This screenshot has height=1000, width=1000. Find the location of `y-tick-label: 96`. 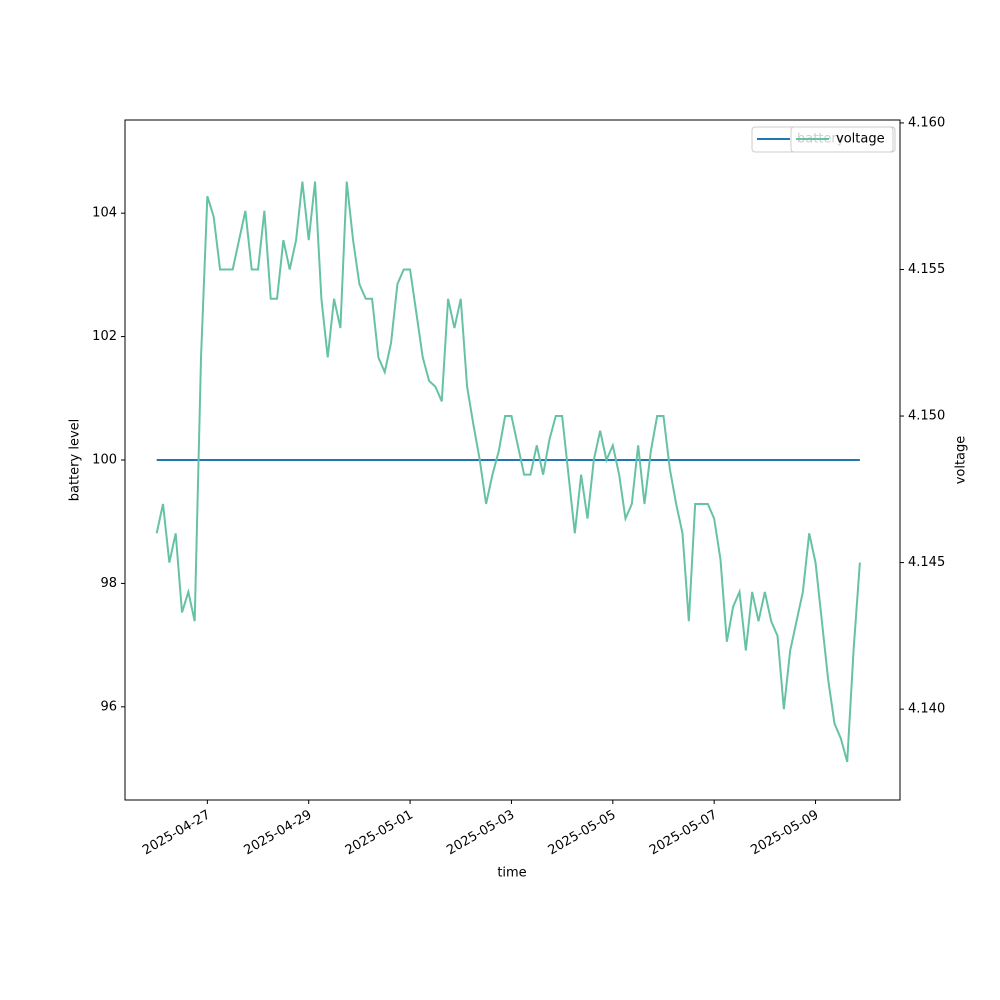

y-tick-label: 96 is located at coordinates (108, 706).